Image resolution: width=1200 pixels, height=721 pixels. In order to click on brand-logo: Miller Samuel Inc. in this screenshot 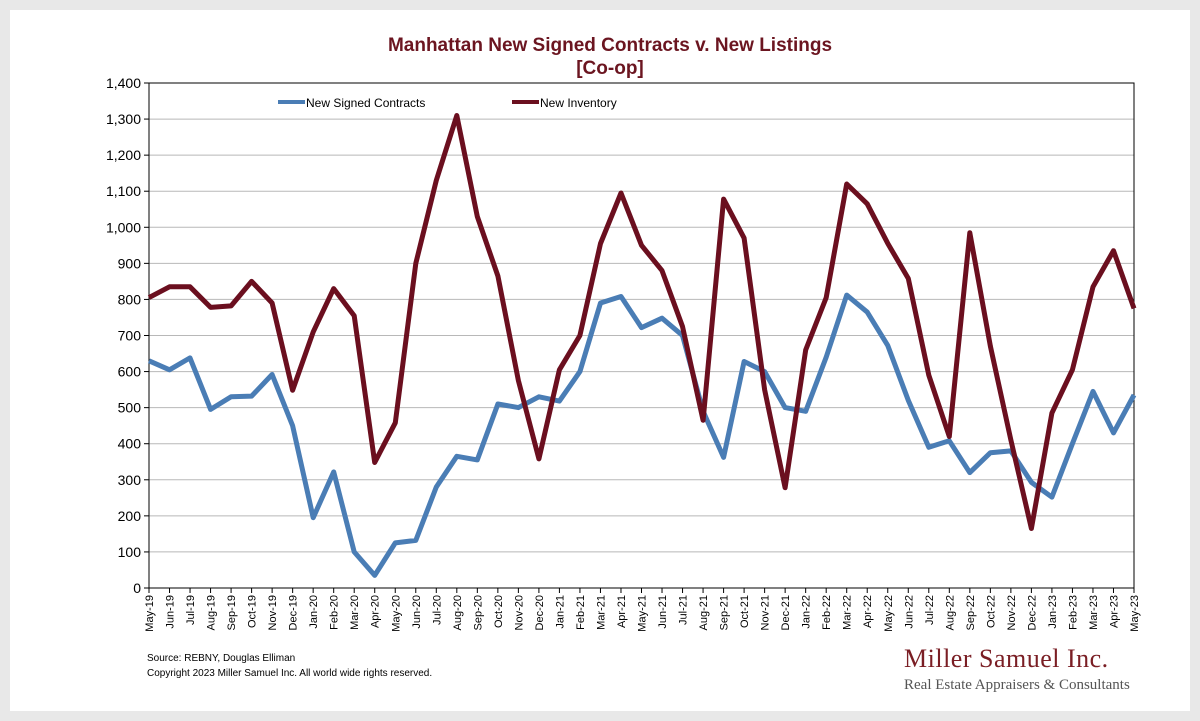, I will do `click(1006, 658)`.